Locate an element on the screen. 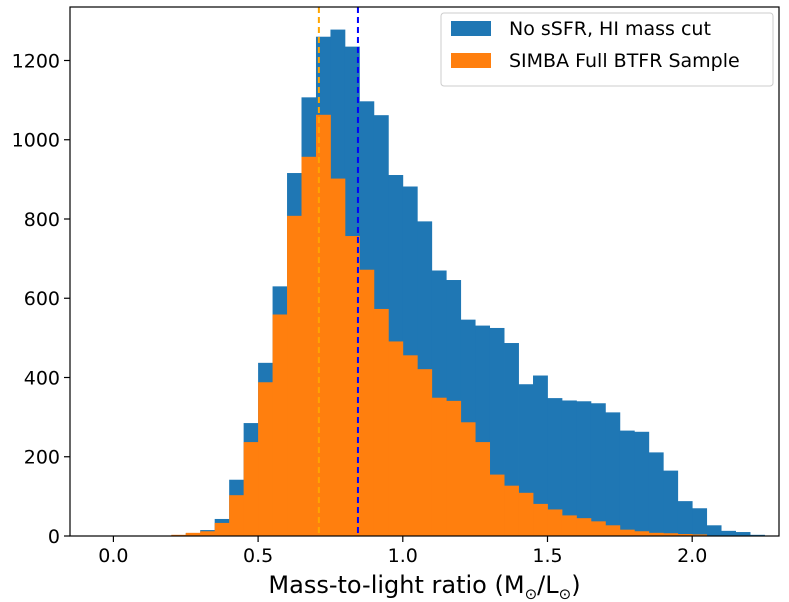 Image resolution: width=789 pixels, height=602 pixels. reference-lines is located at coordinates (338, 271).